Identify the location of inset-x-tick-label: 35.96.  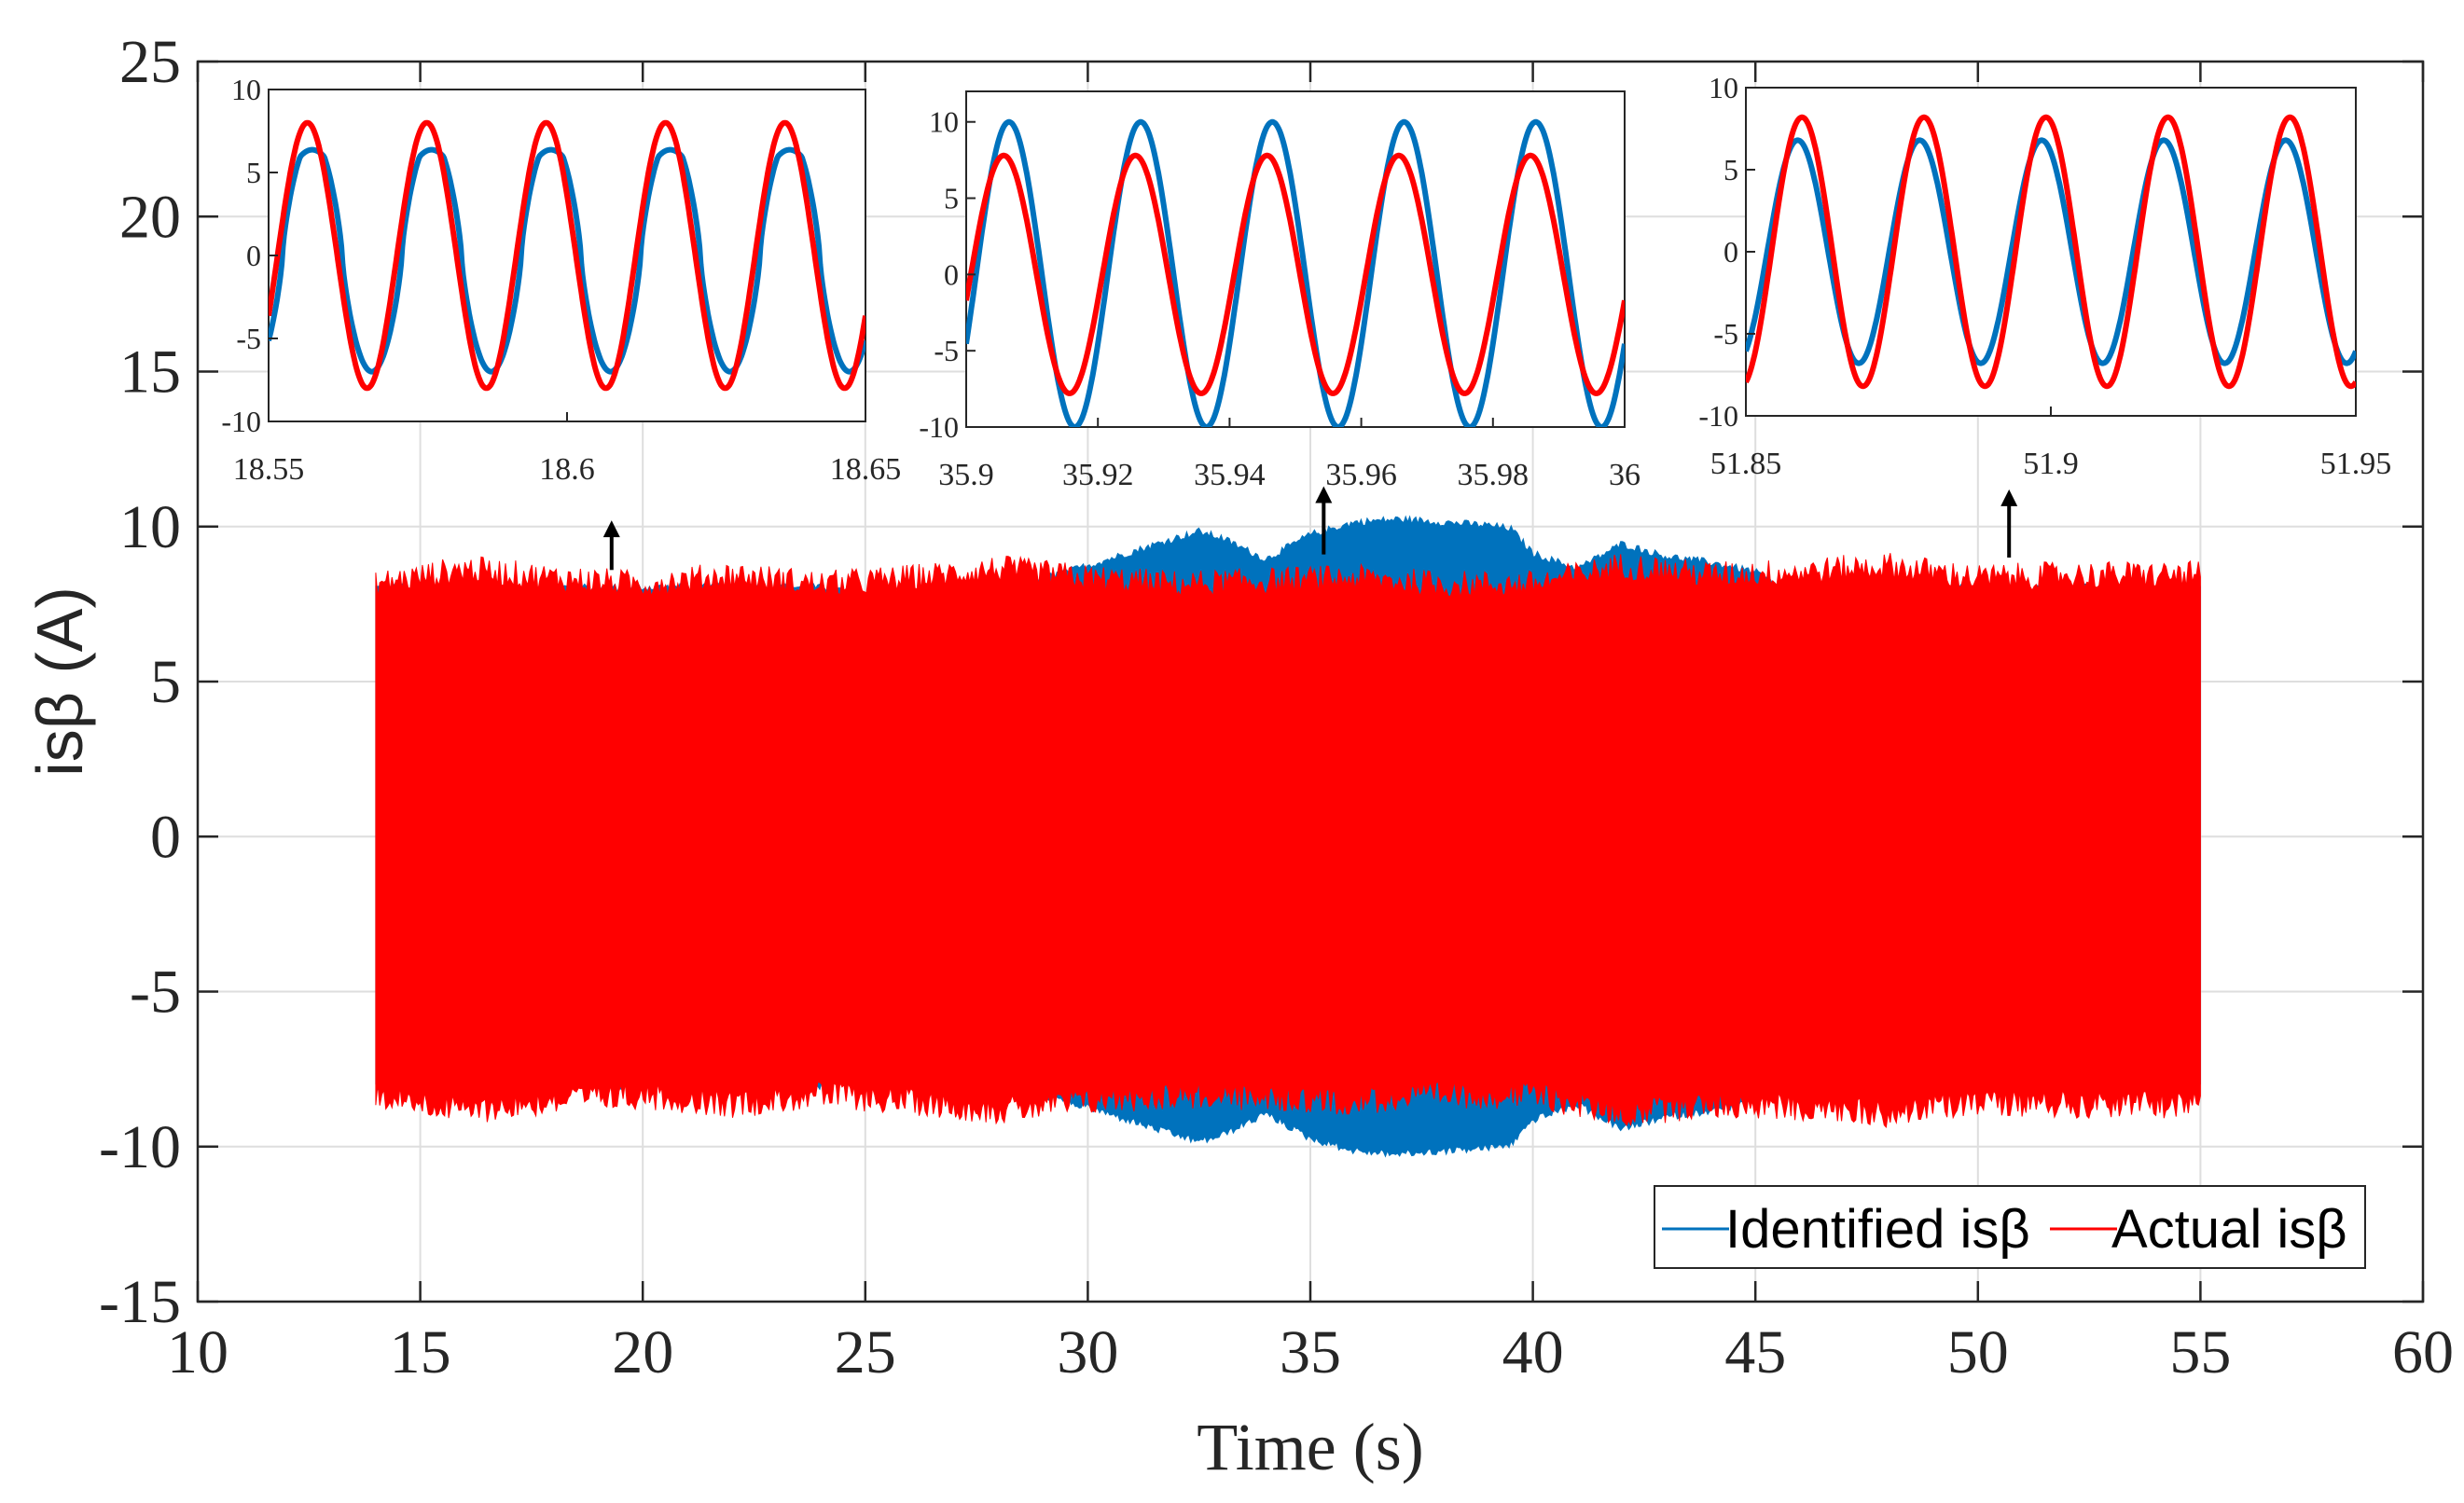
(1361, 475).